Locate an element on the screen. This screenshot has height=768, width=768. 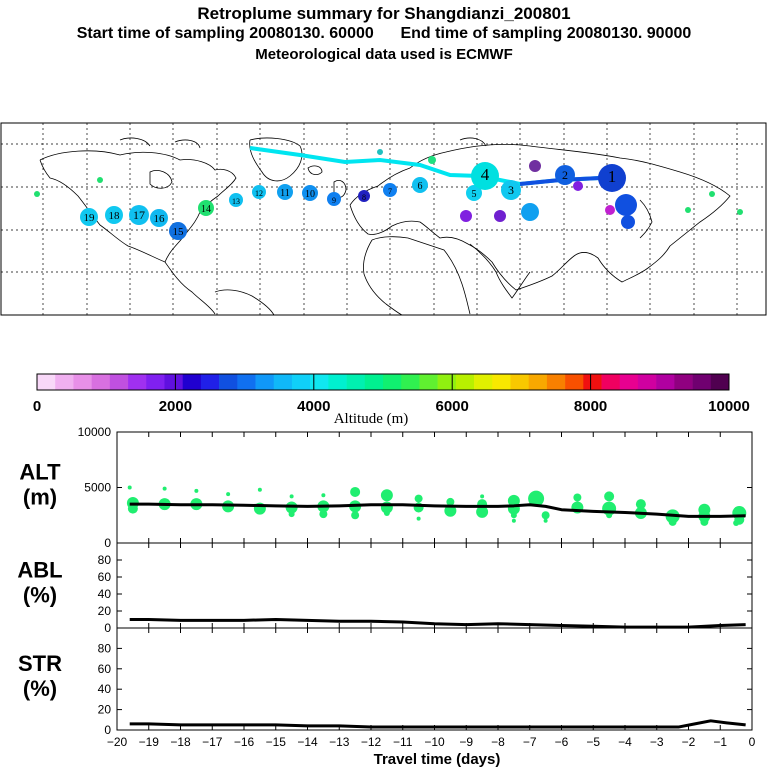
plume-day-label: 3 is located at coordinates (511, 190).